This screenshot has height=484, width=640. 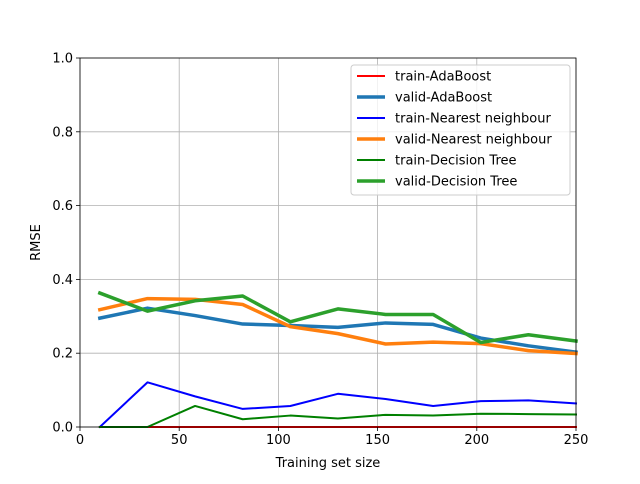 What do you see at coordinates (62, 59) in the screenshot?
I see `y-tick-label: 1.0` at bounding box center [62, 59].